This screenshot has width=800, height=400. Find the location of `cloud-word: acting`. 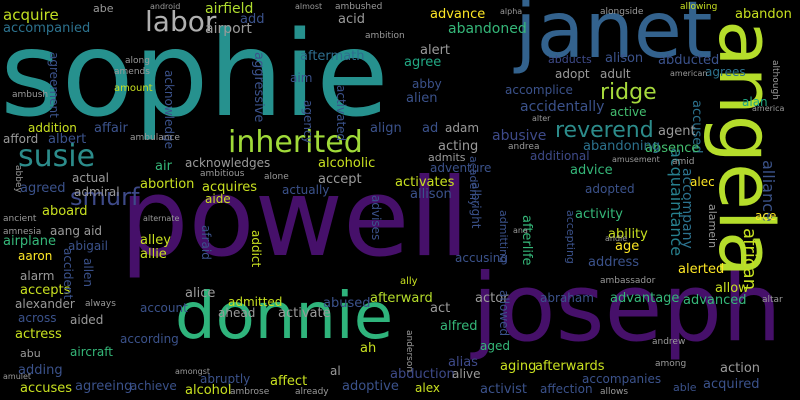

cloud-word: acting is located at coordinates (458, 146).